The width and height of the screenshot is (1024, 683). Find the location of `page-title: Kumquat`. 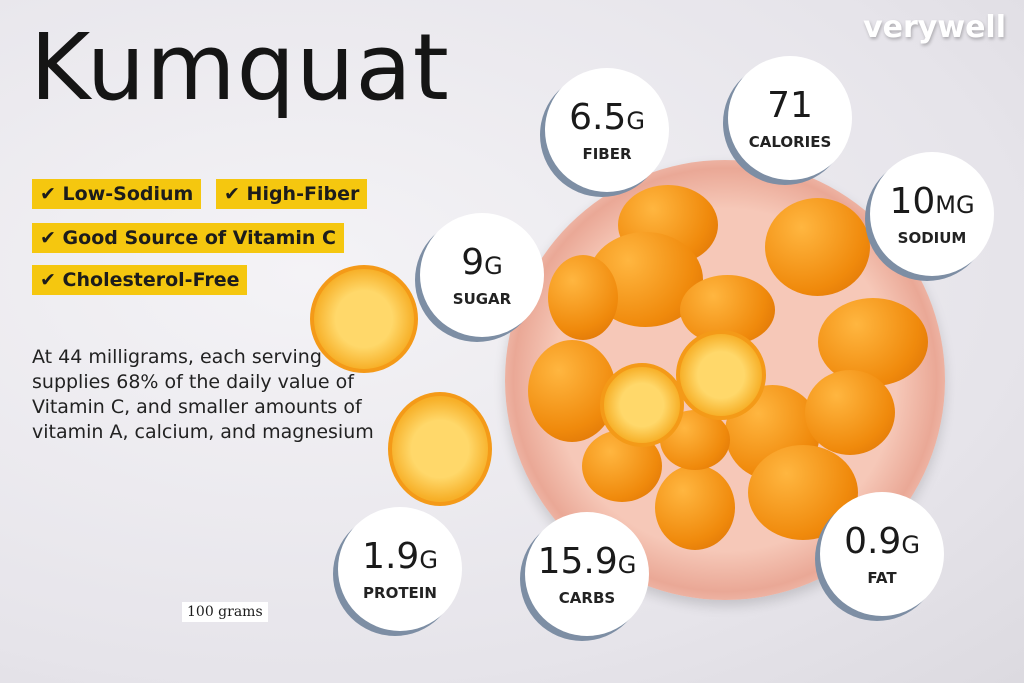

page-title: Kumquat is located at coordinates (240, 67).